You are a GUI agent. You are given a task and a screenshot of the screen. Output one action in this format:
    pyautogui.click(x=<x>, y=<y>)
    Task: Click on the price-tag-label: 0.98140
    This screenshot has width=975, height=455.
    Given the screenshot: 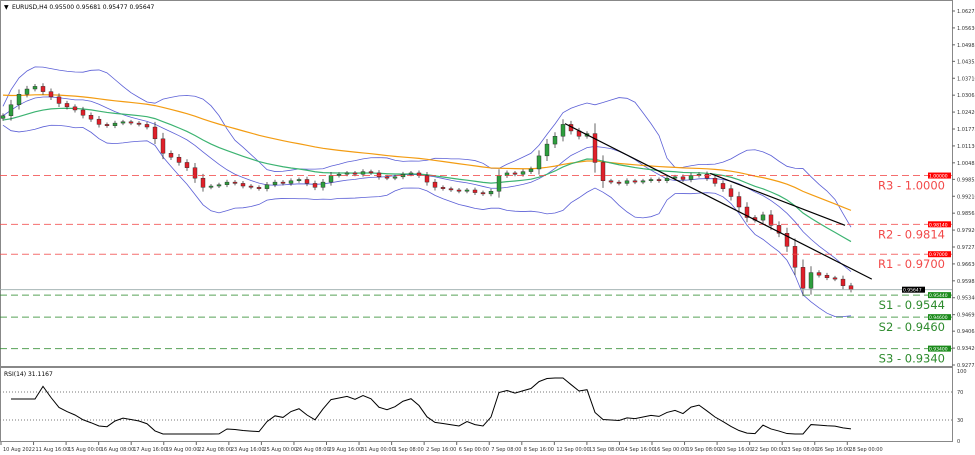 What is the action you would take?
    pyautogui.click(x=938, y=225)
    